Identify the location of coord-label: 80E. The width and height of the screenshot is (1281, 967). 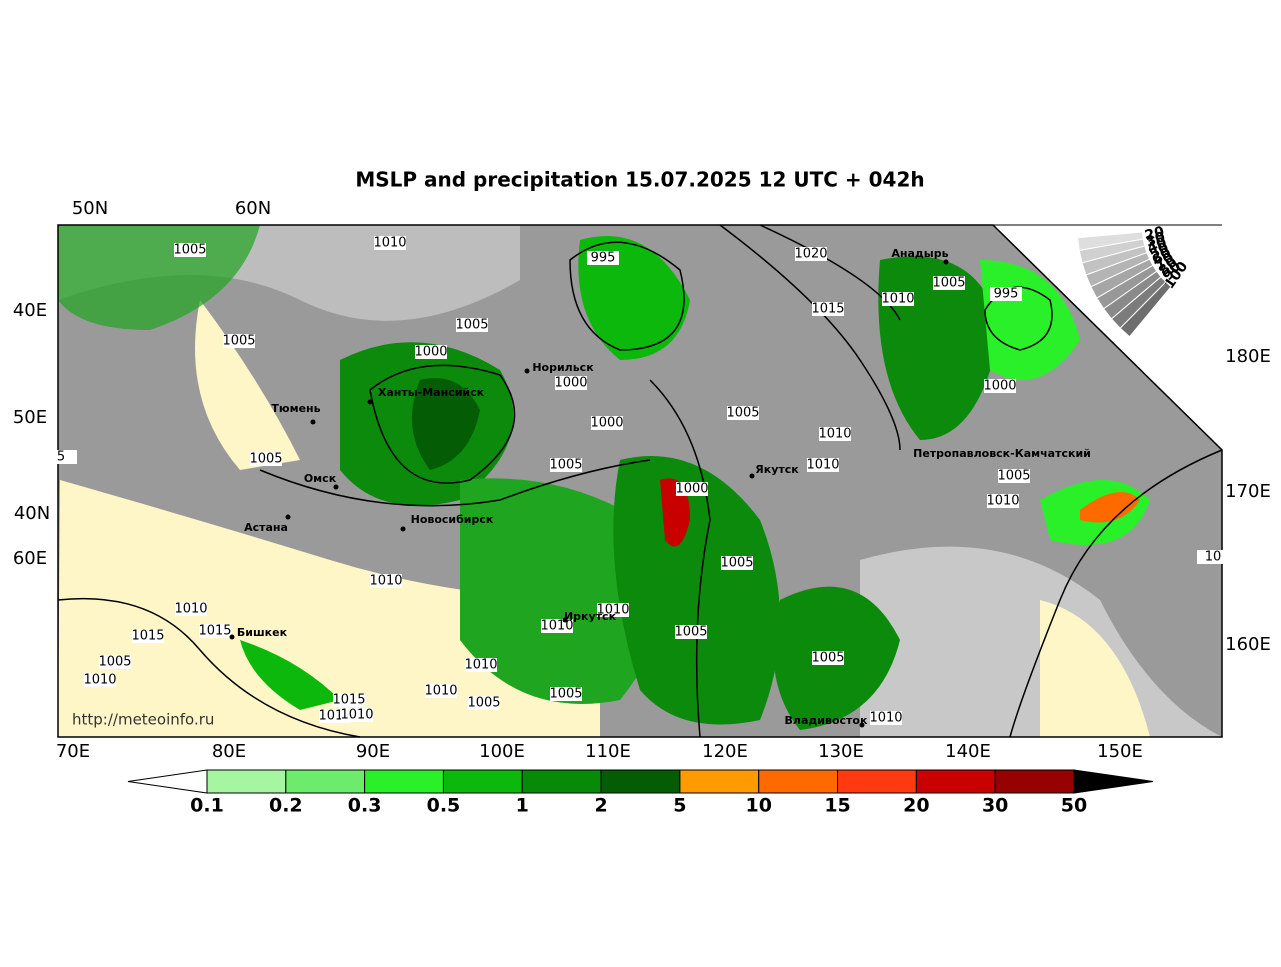
(229, 751).